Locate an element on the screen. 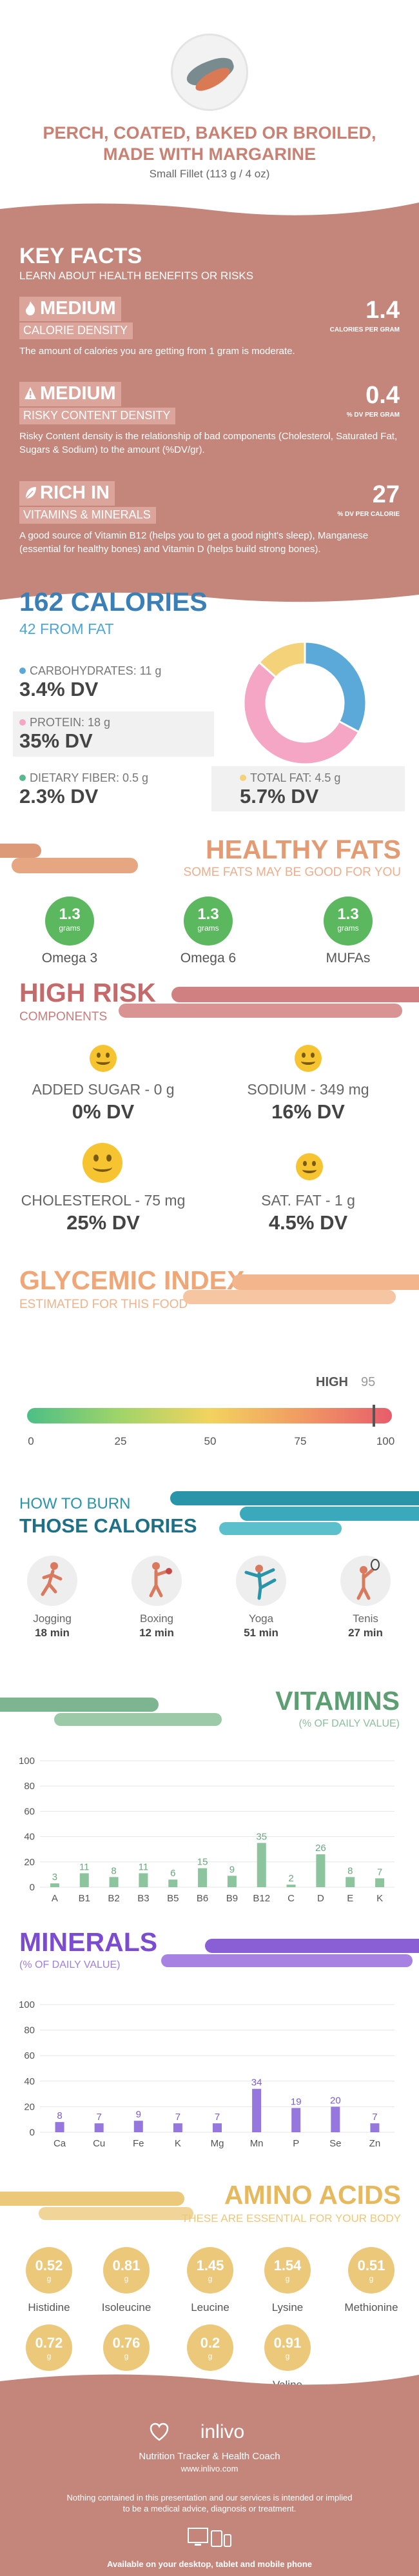 The height and width of the screenshot is (2576, 419). vitamin-value-c: 2 is located at coordinates (290, 1878).